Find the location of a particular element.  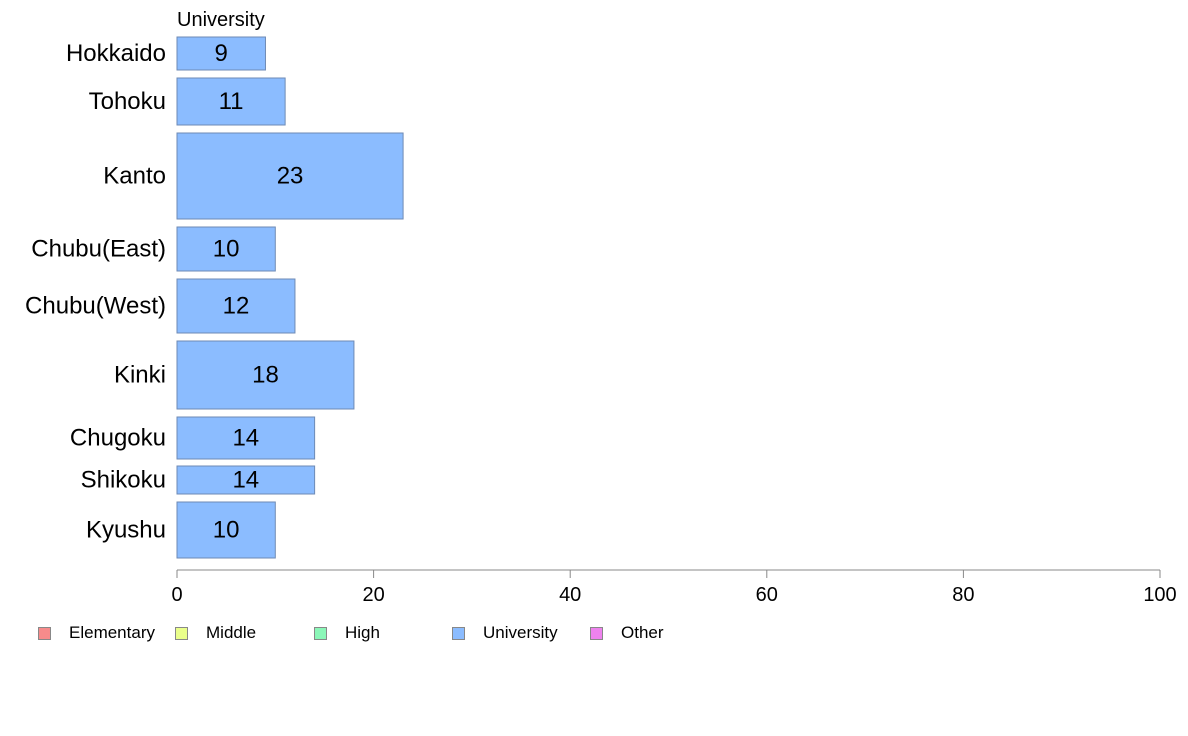

x-axis: 0 20 40 60 80 100 is located at coordinates (674, 587).